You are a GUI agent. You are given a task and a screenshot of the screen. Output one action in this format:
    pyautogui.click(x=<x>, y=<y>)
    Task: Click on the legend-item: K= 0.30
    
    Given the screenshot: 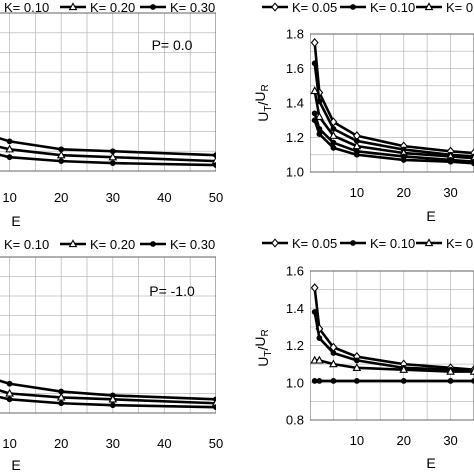 What is the action you would take?
    pyautogui.click(x=177, y=7)
    